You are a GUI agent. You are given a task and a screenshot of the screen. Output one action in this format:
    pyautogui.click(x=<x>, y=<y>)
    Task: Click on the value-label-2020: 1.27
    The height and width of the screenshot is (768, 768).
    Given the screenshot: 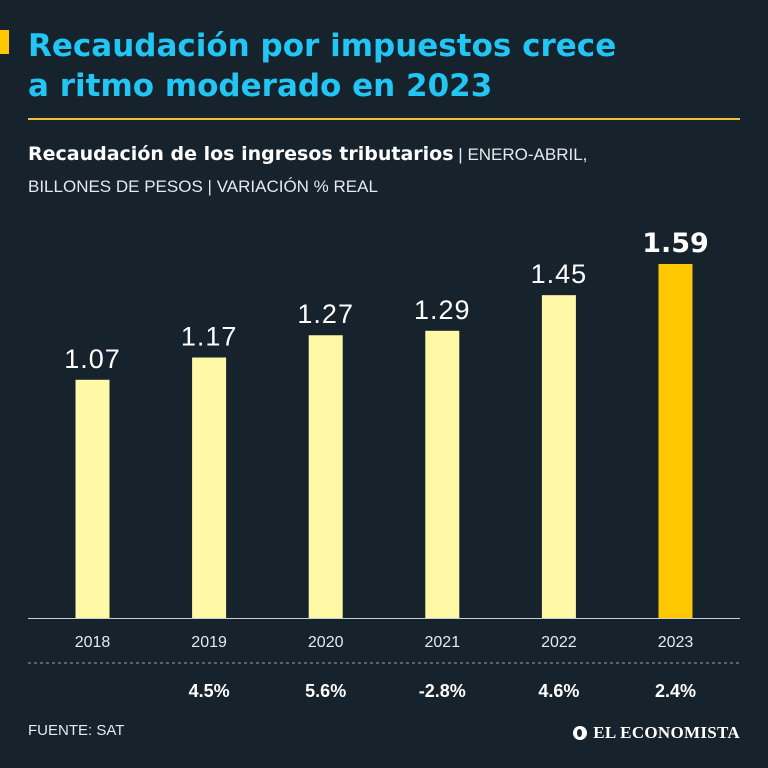 What is the action you would take?
    pyautogui.click(x=325, y=314)
    